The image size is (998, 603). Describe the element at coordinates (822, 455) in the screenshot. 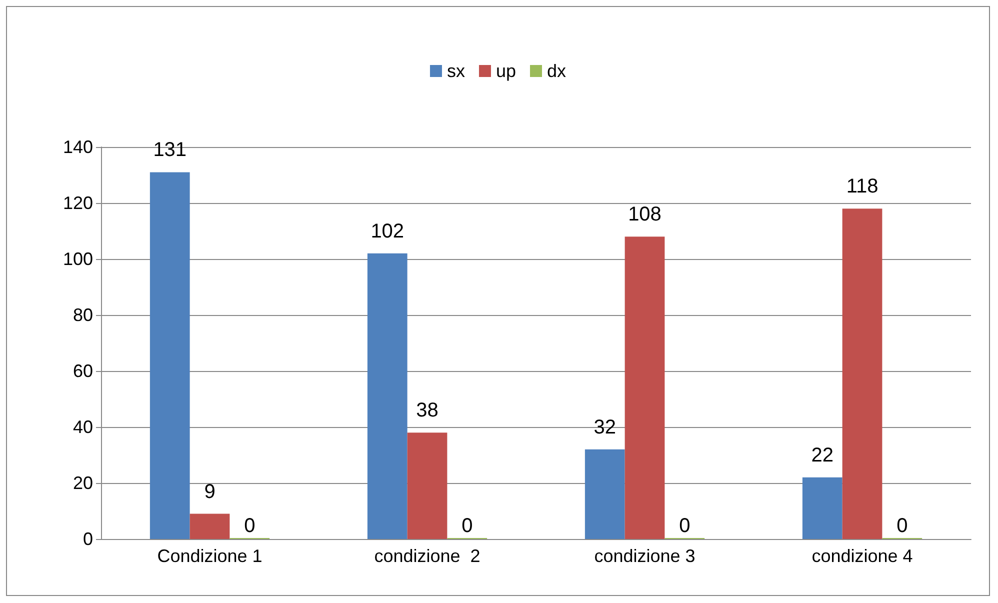

I see `data-label: 22` at that location.